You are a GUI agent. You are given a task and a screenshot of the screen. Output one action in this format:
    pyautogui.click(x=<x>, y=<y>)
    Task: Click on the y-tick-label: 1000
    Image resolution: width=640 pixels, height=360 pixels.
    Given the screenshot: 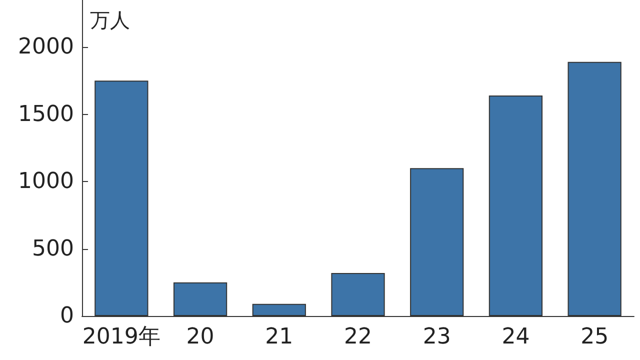 What is the action you would take?
    pyautogui.click(x=46, y=181)
    